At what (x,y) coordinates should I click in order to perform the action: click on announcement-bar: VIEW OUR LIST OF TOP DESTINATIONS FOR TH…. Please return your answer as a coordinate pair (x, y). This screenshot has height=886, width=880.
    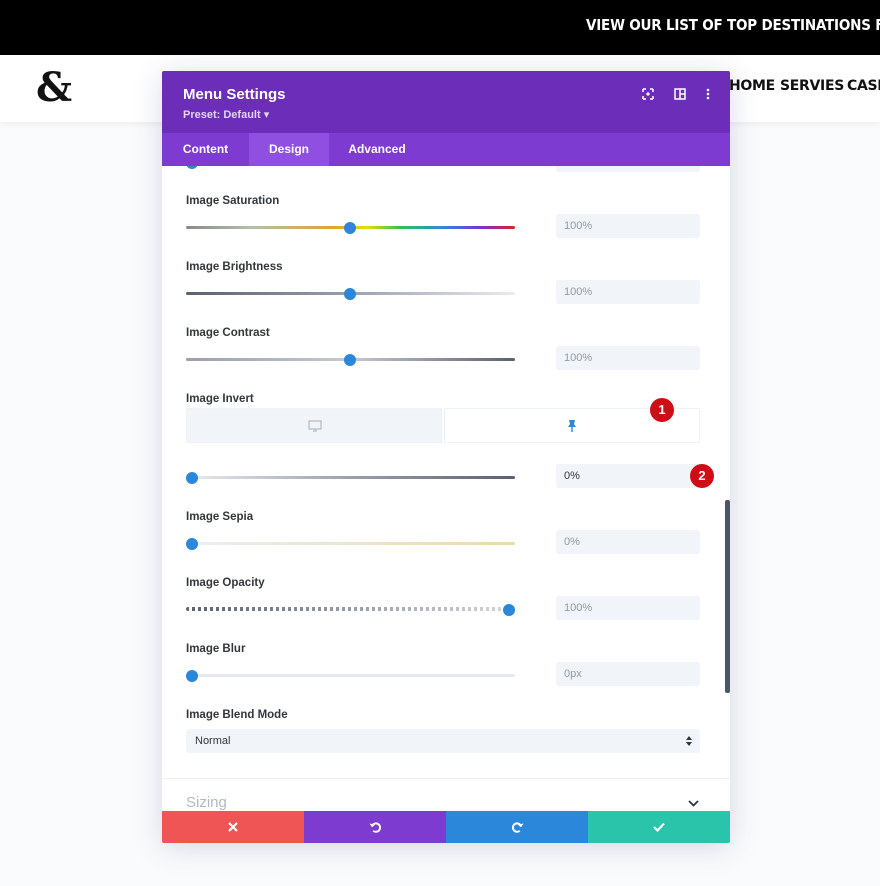
    Looking at the image, I should click on (440, 27).